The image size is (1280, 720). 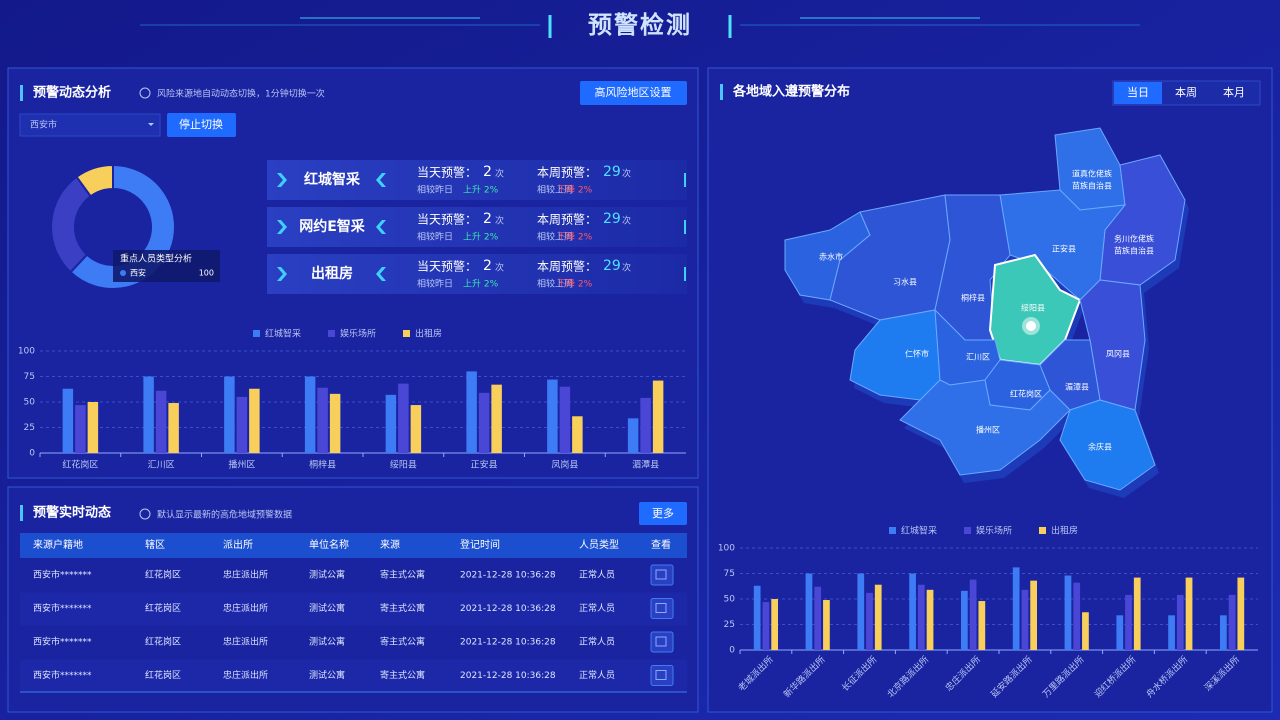 I want to click on trend-up: 上升 2%, so click(x=481, y=190).